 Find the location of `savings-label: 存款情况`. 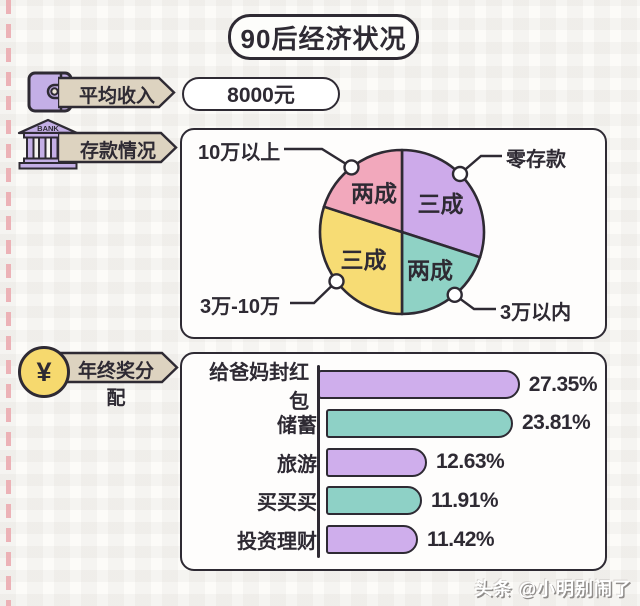

savings-label: 存款情况 is located at coordinates (117, 151).